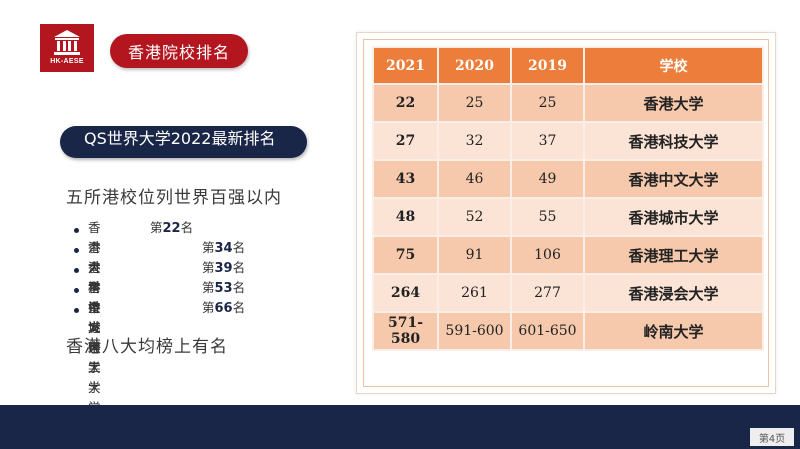  Describe the element at coordinates (547, 255) in the screenshot. I see `table-cell: 106` at that location.